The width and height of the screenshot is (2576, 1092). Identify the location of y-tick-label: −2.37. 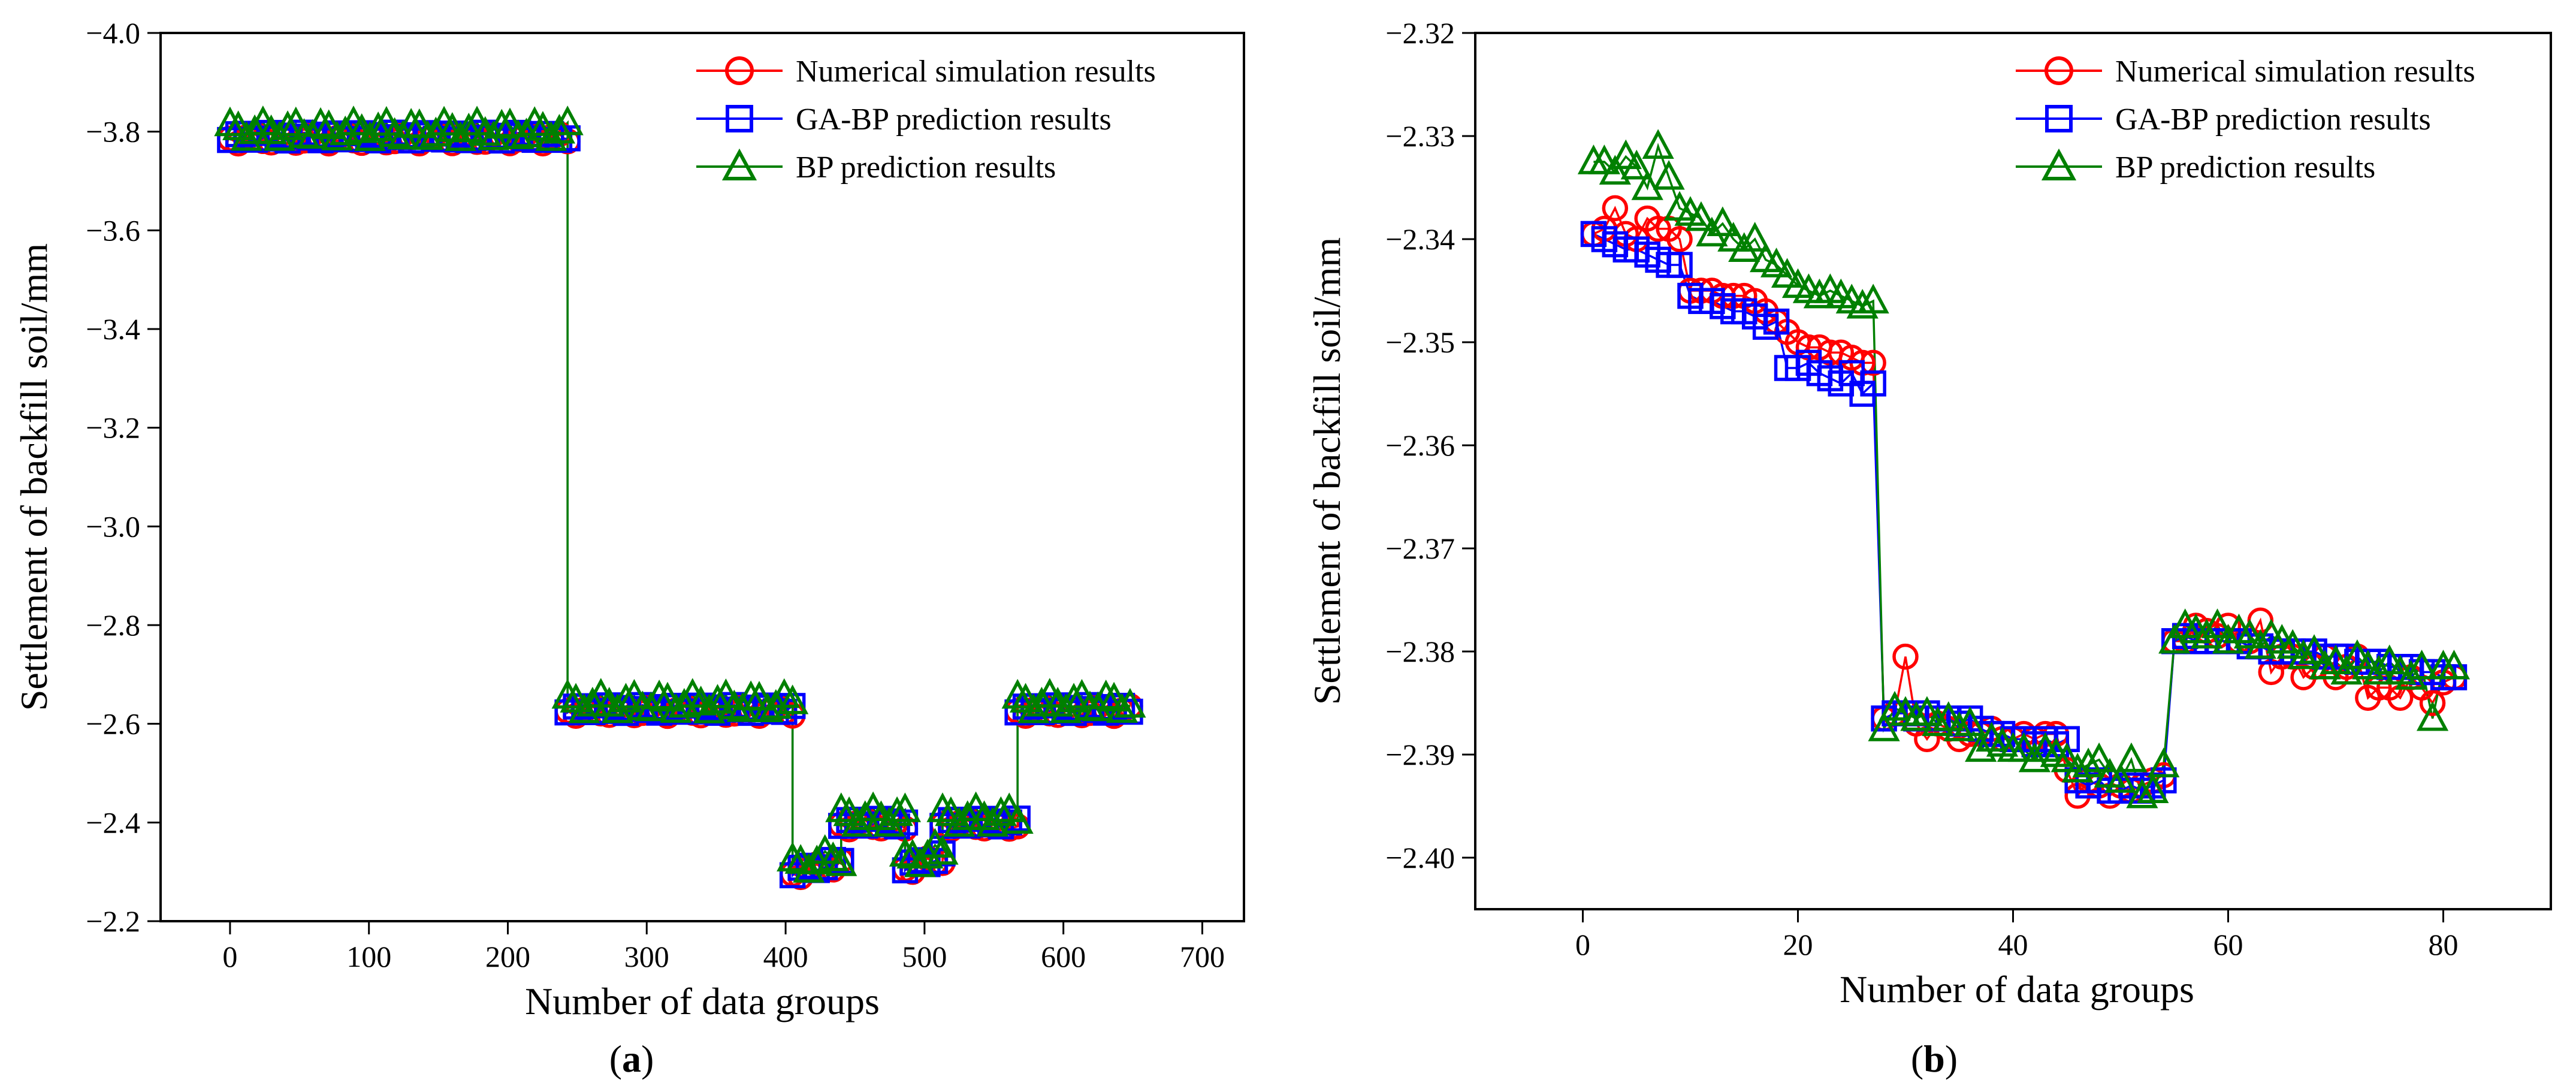
(1420, 548).